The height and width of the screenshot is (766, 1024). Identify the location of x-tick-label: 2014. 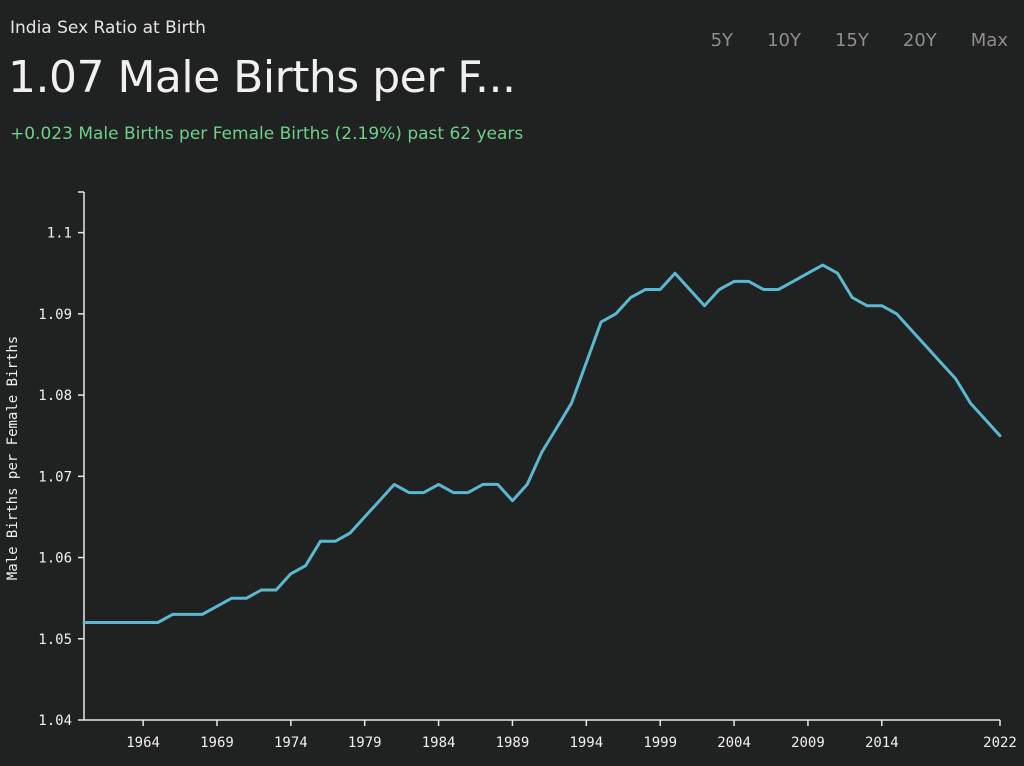
(882, 743).